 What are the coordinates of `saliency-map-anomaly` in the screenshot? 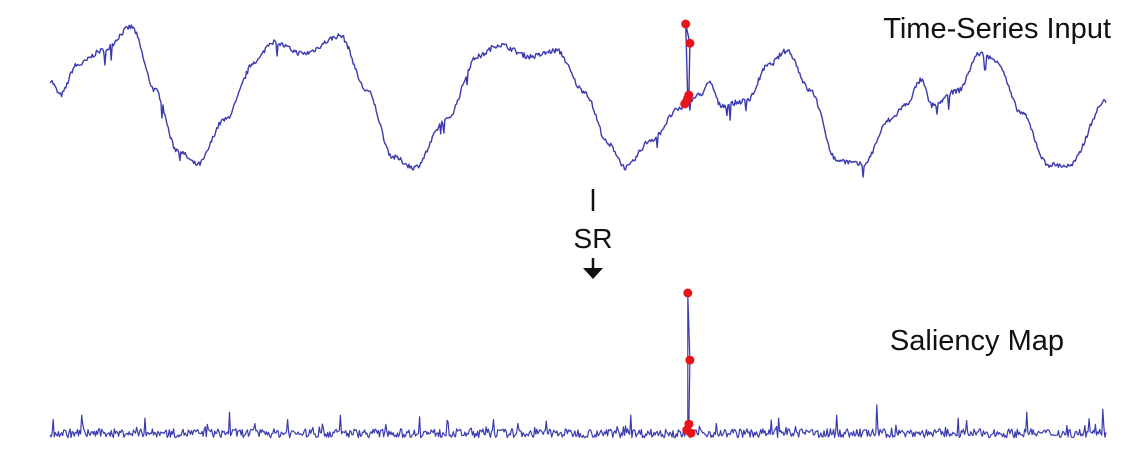 It's located at (689, 363).